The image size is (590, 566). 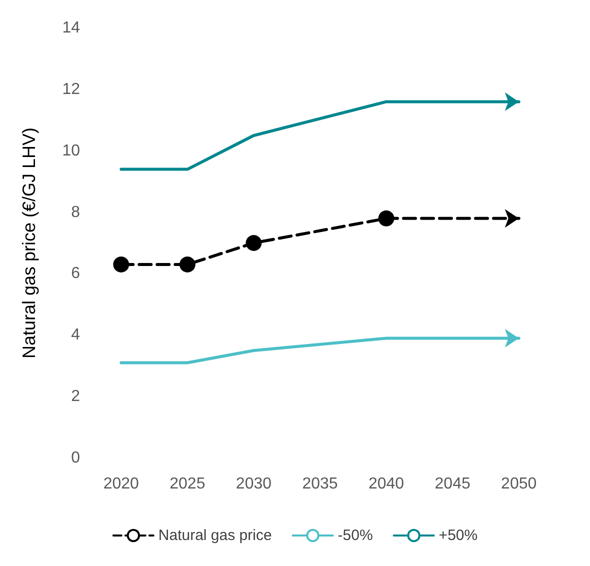 What do you see at coordinates (75, 273) in the screenshot?
I see `y-tick-label: 6` at bounding box center [75, 273].